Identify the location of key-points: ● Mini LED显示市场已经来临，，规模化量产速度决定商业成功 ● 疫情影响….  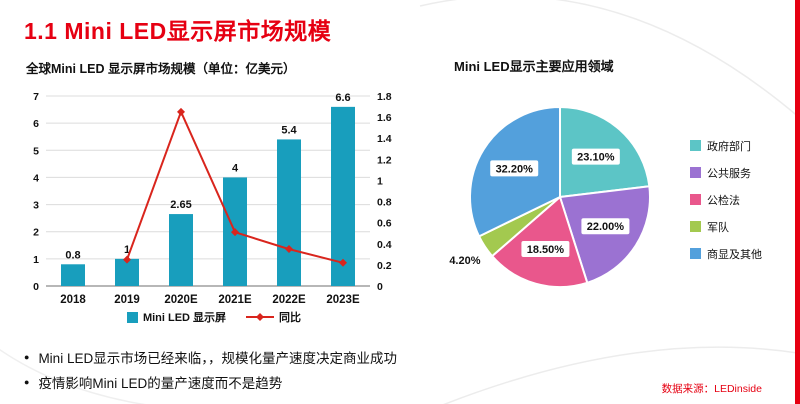
(210, 372).